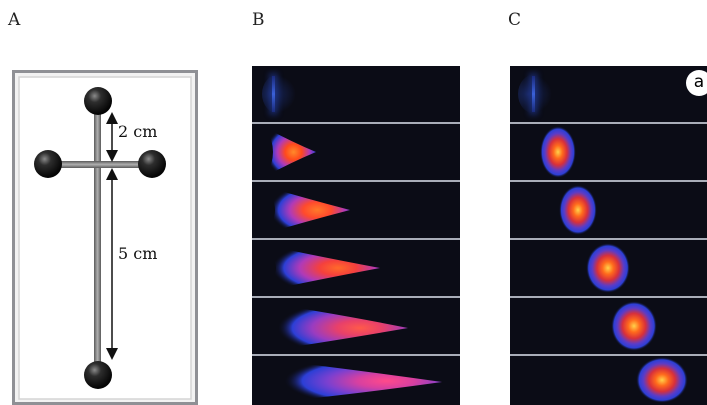 This screenshot has width=707, height=405. Describe the element at coordinates (138, 131) in the screenshot. I see `short-spacing-label: 2 cm` at that location.